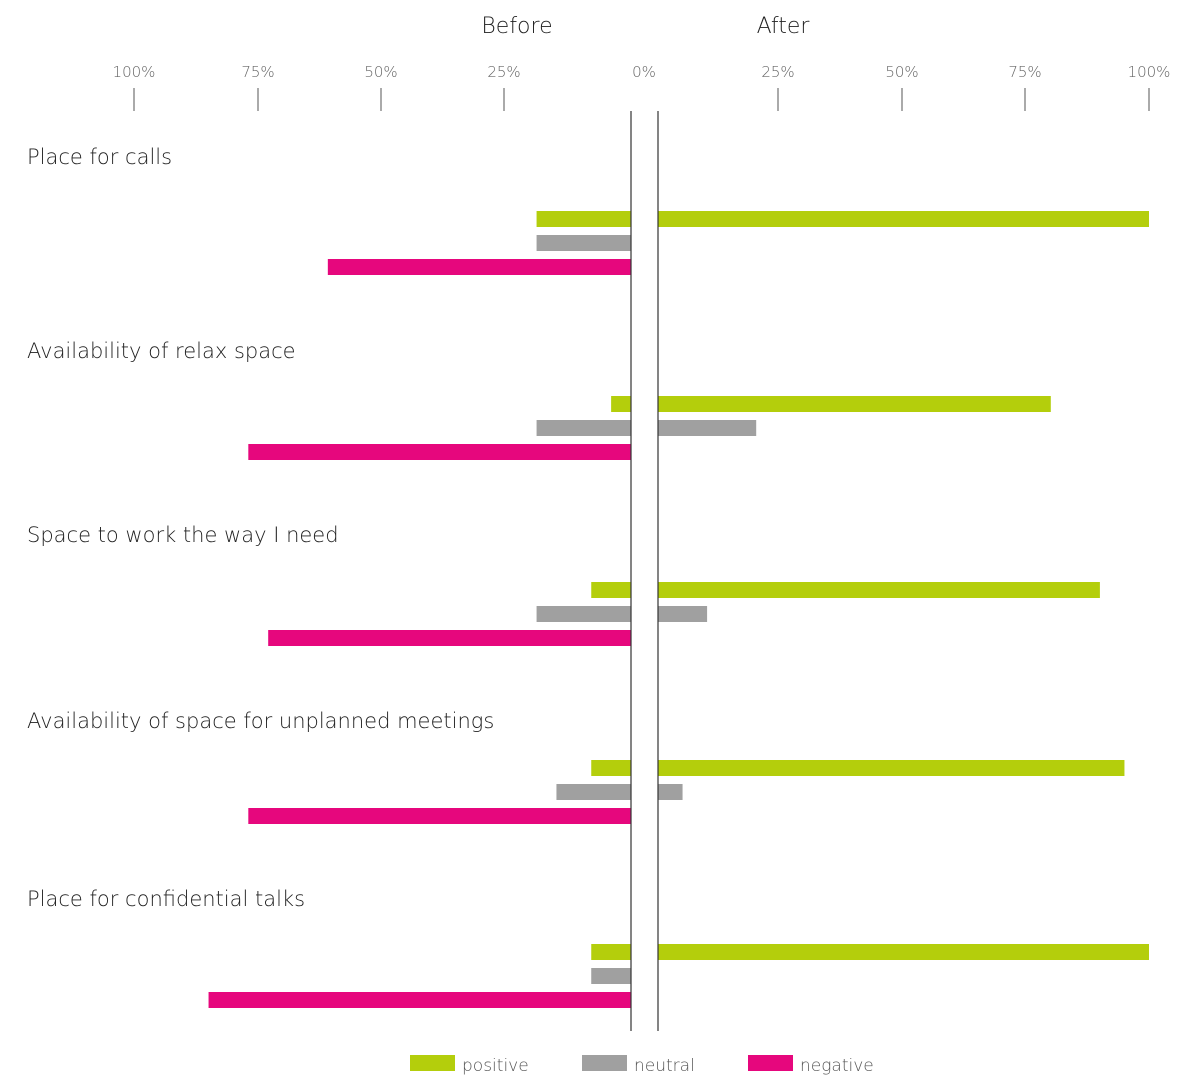  I want to click on after-panel-title: After, so click(784, 26).